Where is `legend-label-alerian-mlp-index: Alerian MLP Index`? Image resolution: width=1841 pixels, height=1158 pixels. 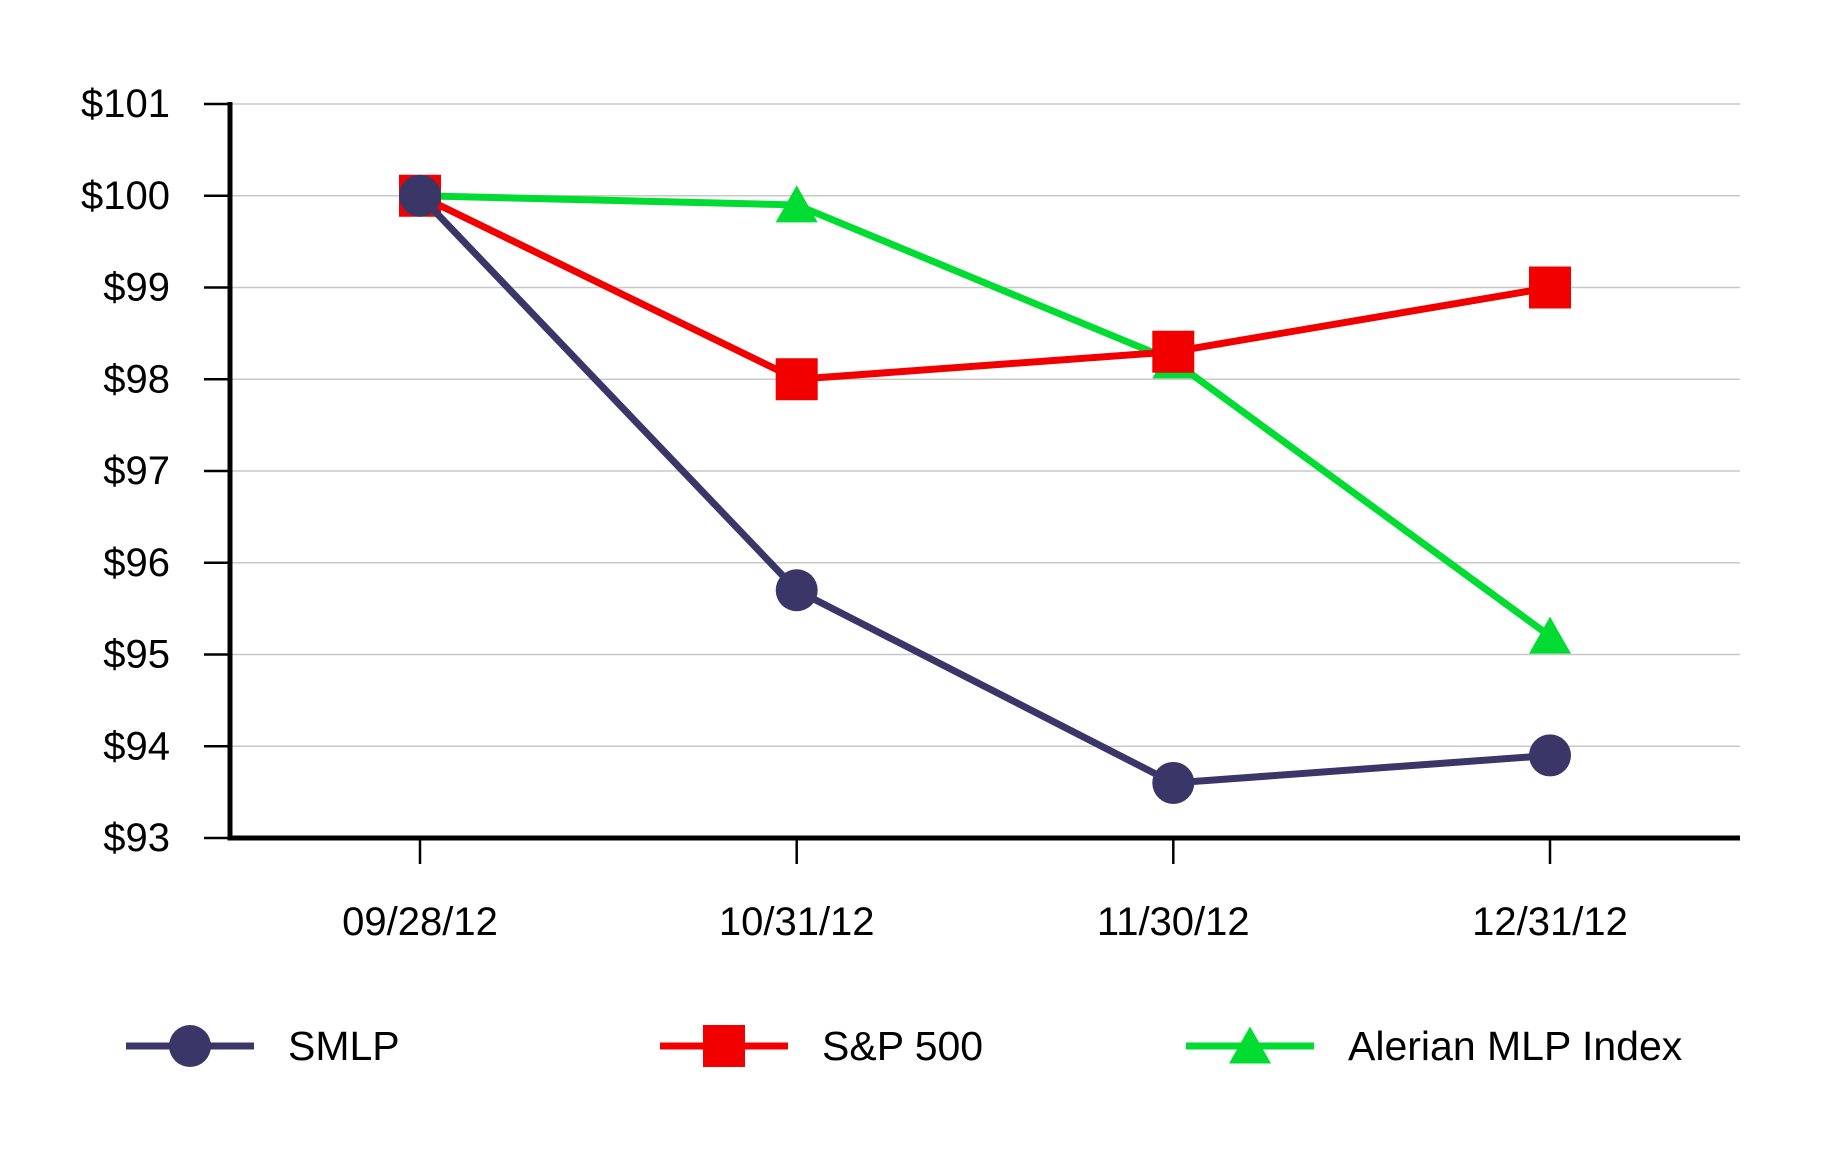 legend-label-alerian-mlp-index: Alerian MLP Index is located at coordinates (1515, 1046).